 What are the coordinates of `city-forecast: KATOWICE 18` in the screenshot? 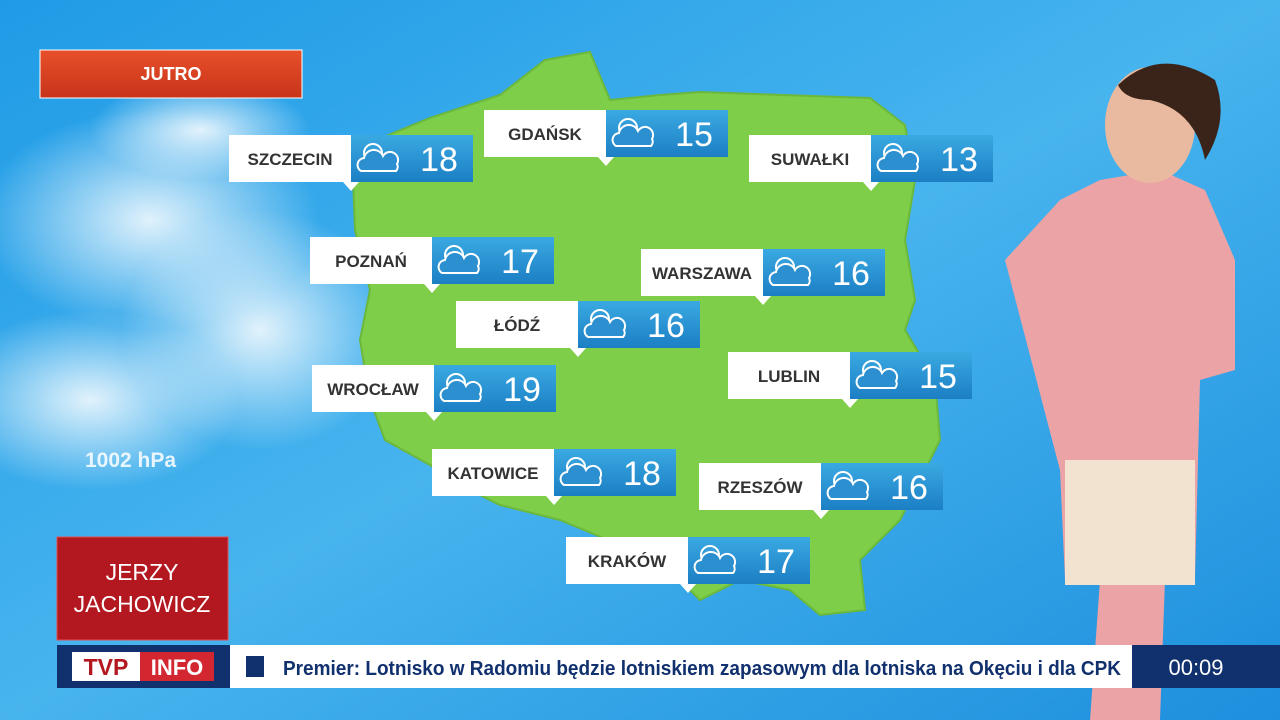 It's located at (554, 477).